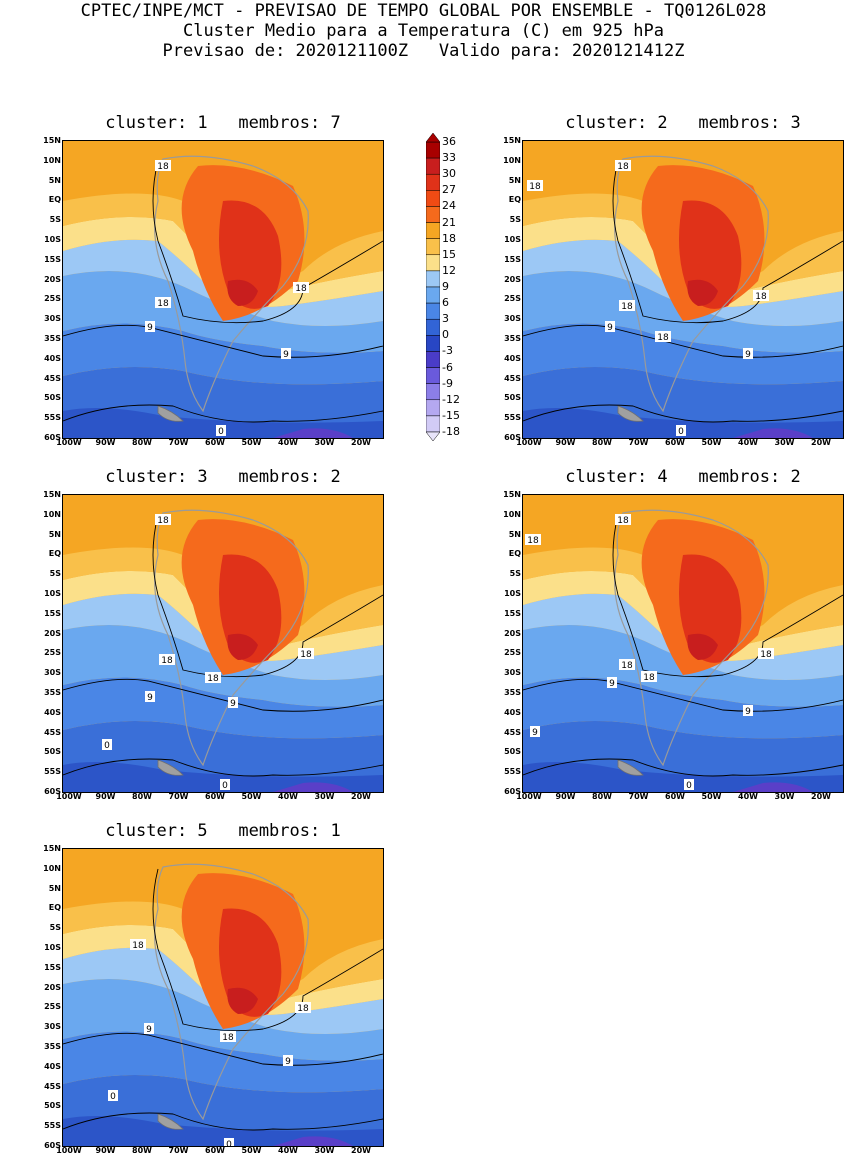  I want to click on panel-title: cluster: 4 membros: 2, so click(683, 477).